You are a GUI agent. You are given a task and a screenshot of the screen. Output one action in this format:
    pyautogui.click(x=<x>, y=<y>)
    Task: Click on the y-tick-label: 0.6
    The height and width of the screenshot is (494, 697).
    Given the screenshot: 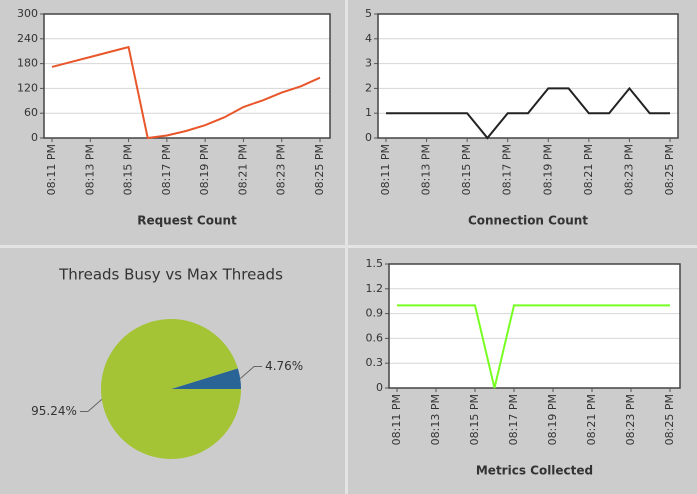 What is the action you would take?
    pyautogui.click(x=375, y=337)
    